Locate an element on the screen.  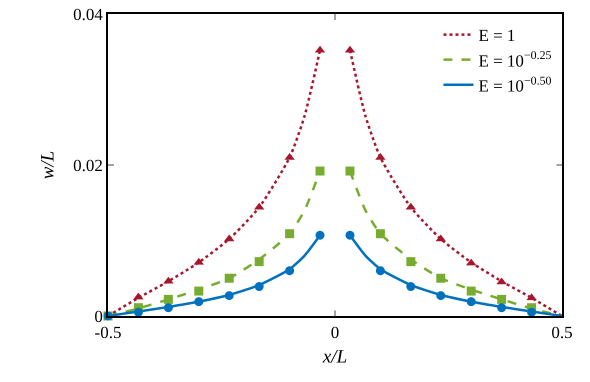
y-tick-label: 0 is located at coordinates (98, 316).